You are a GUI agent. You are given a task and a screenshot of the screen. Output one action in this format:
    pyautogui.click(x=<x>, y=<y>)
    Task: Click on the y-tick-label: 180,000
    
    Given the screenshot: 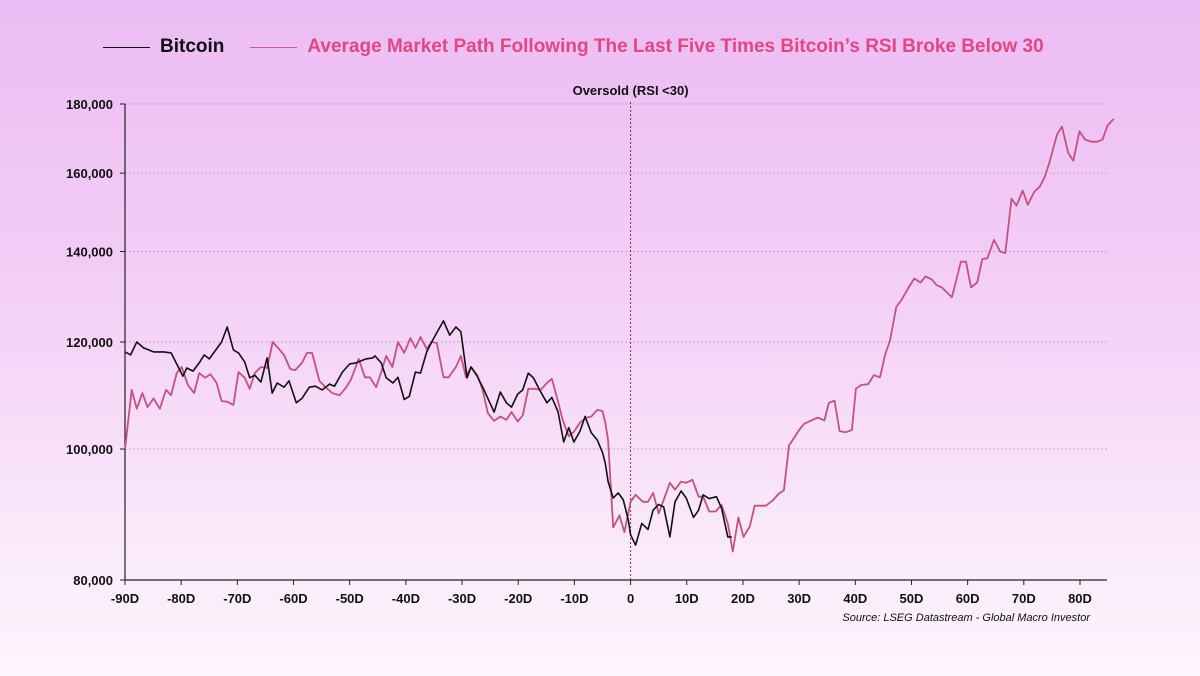 What is the action you would take?
    pyautogui.click(x=89, y=104)
    